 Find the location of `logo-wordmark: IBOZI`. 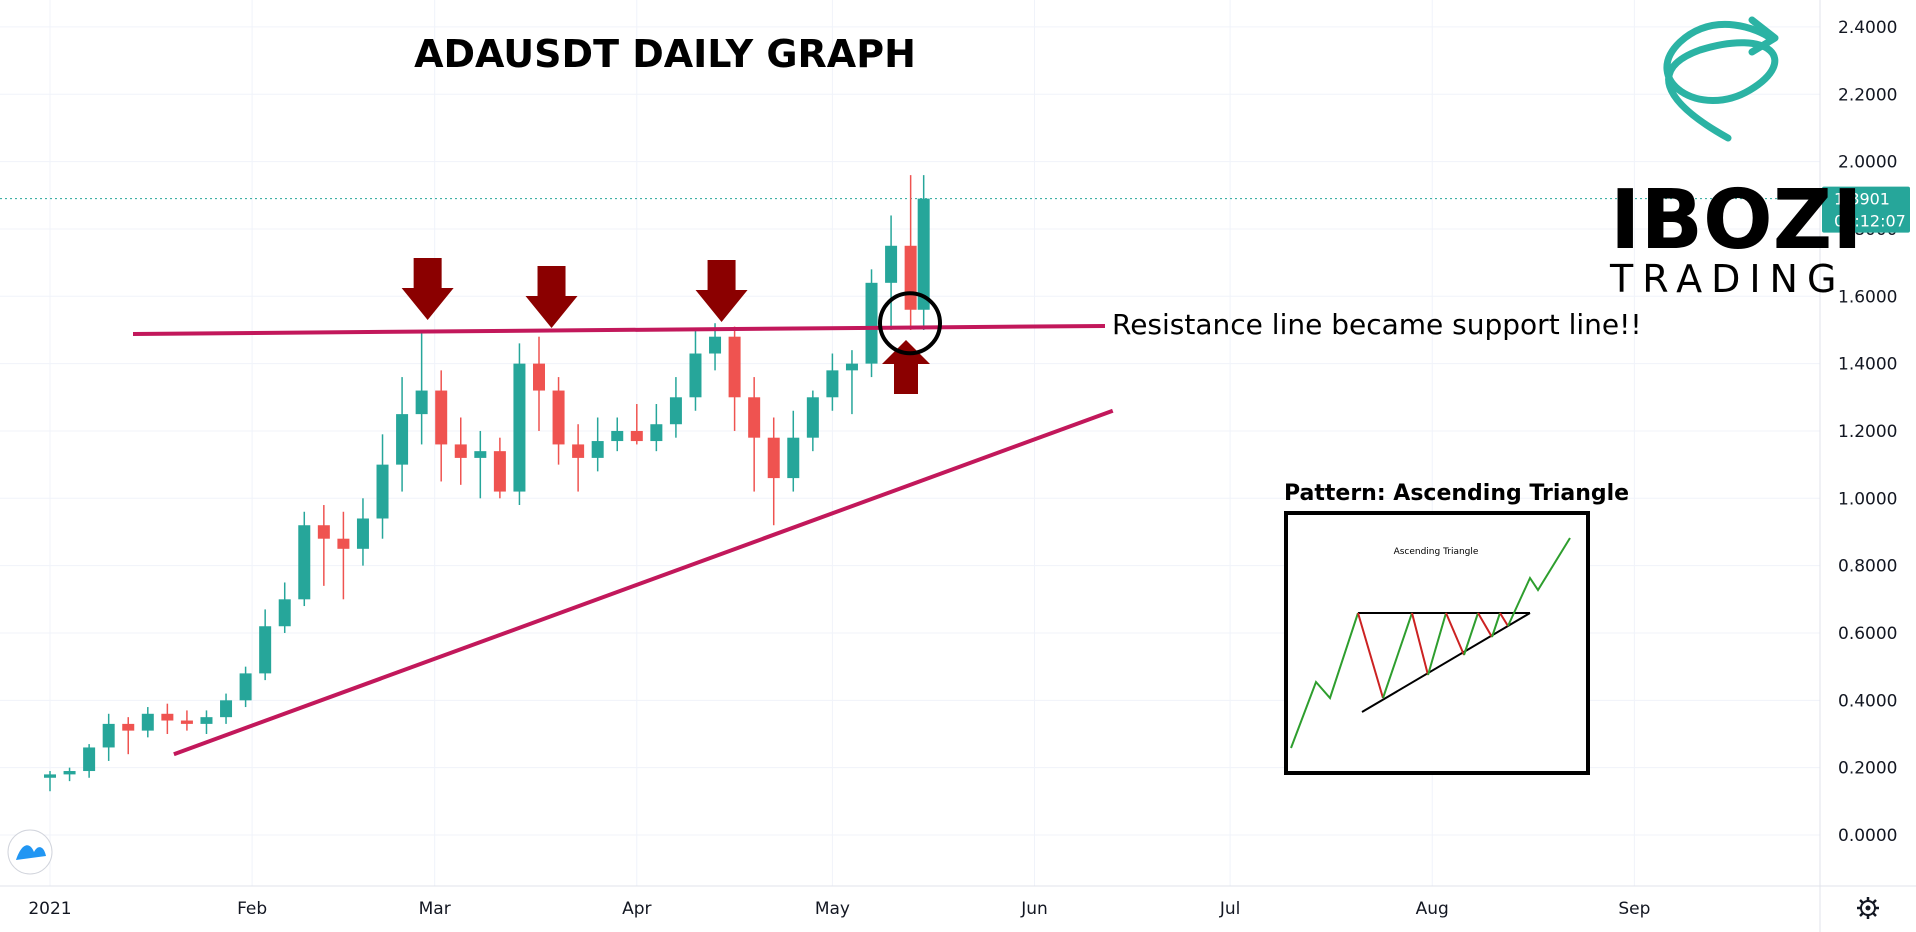

logo-wordmark: IBOZI is located at coordinates (1736, 220).